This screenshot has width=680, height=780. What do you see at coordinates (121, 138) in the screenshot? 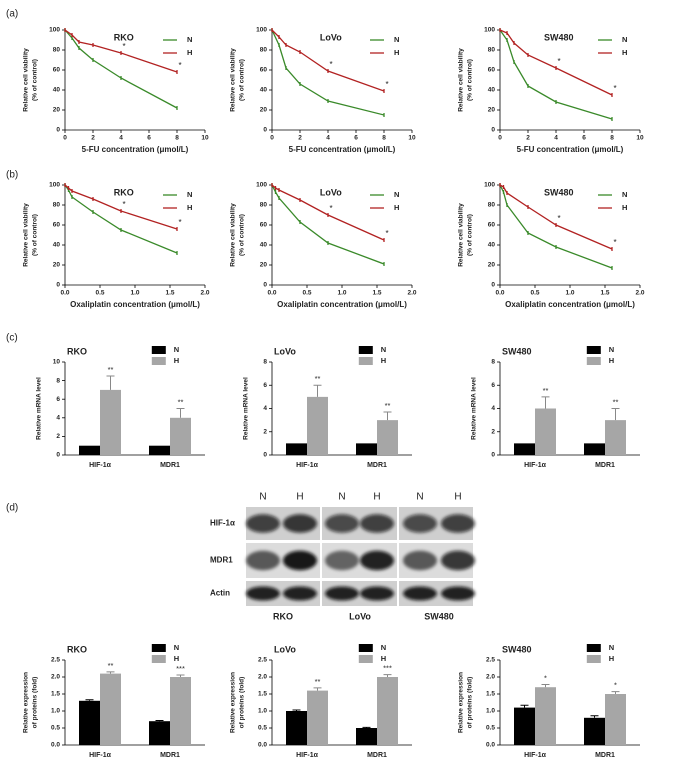
I see `x-tick-label: 4` at bounding box center [121, 138].